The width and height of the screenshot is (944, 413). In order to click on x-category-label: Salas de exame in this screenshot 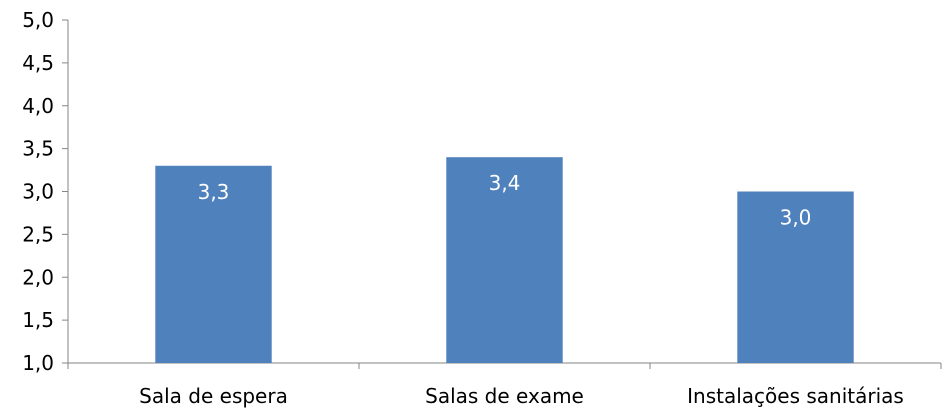, I will do `click(504, 396)`.